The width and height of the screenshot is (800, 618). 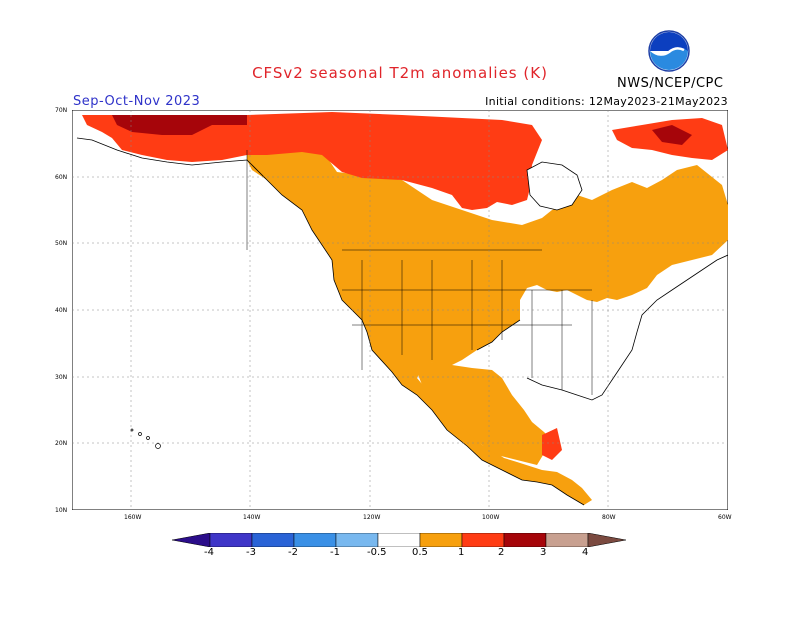 What do you see at coordinates (491, 517) in the screenshot?
I see `lon-label-100w: 100W` at bounding box center [491, 517].